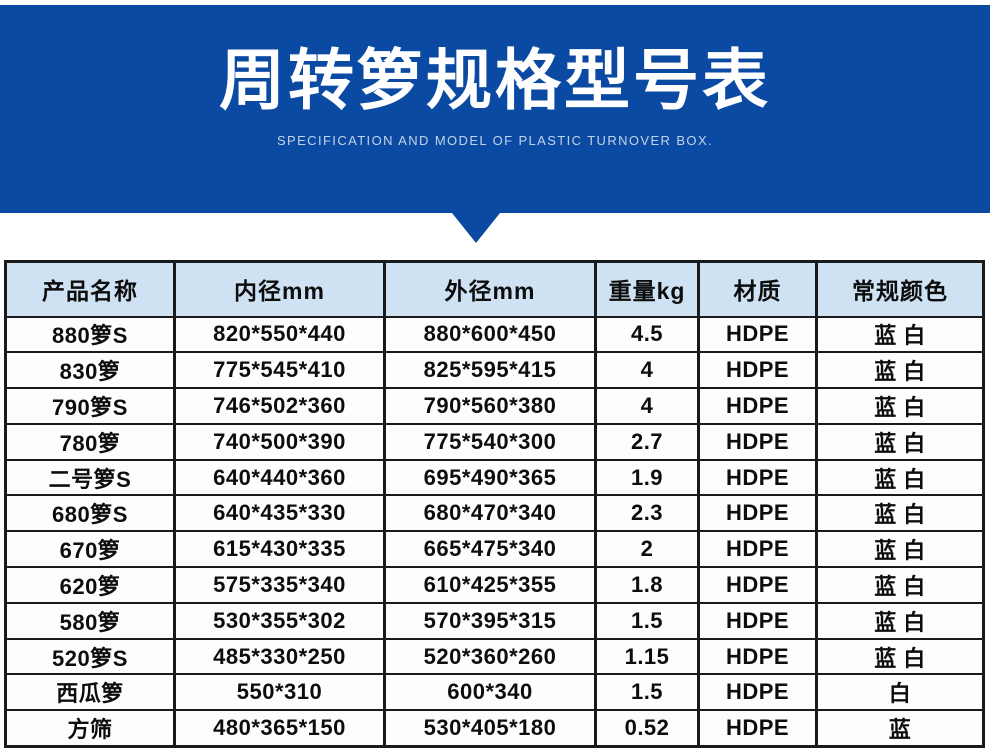 Image resolution: width=990 pixels, height=755 pixels. Describe the element at coordinates (279, 406) in the screenshot. I see `cell-inner-size-mm: 746*502*360` at that location.